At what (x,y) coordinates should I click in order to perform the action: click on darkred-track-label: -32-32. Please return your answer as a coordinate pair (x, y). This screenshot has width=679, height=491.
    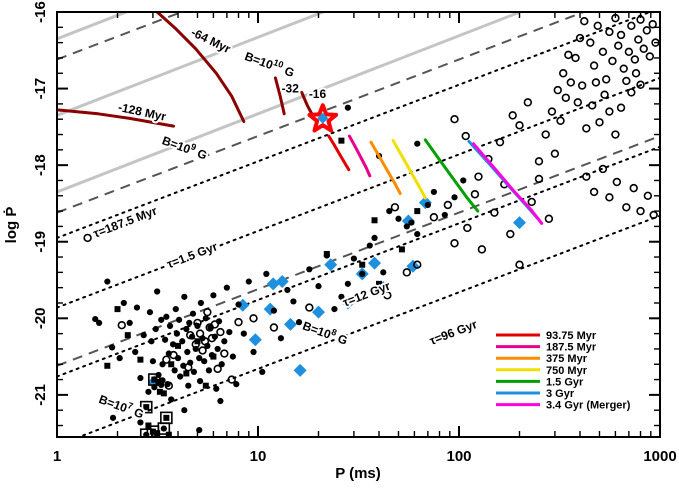
    Looking at the image, I should click on (291, 88).